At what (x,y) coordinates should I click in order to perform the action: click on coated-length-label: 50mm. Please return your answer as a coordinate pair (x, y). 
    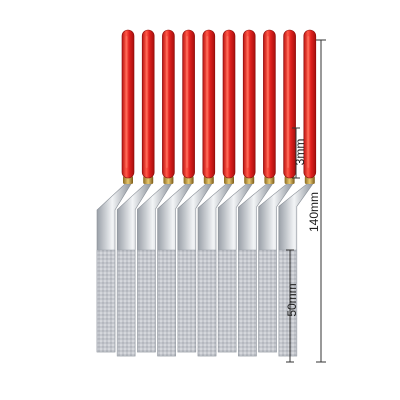
    Looking at the image, I should click on (292, 299).